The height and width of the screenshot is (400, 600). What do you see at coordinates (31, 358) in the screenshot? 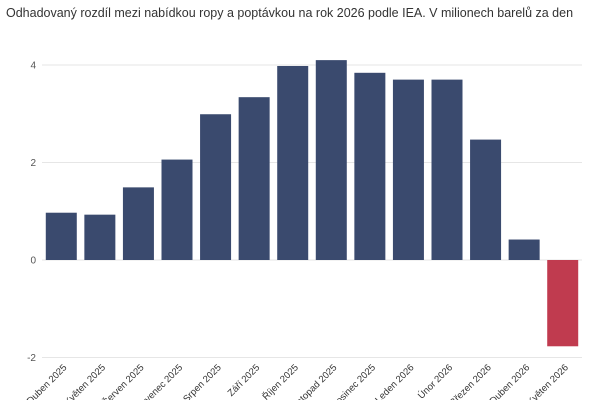
I see `y-tick-label: -2` at bounding box center [31, 358].